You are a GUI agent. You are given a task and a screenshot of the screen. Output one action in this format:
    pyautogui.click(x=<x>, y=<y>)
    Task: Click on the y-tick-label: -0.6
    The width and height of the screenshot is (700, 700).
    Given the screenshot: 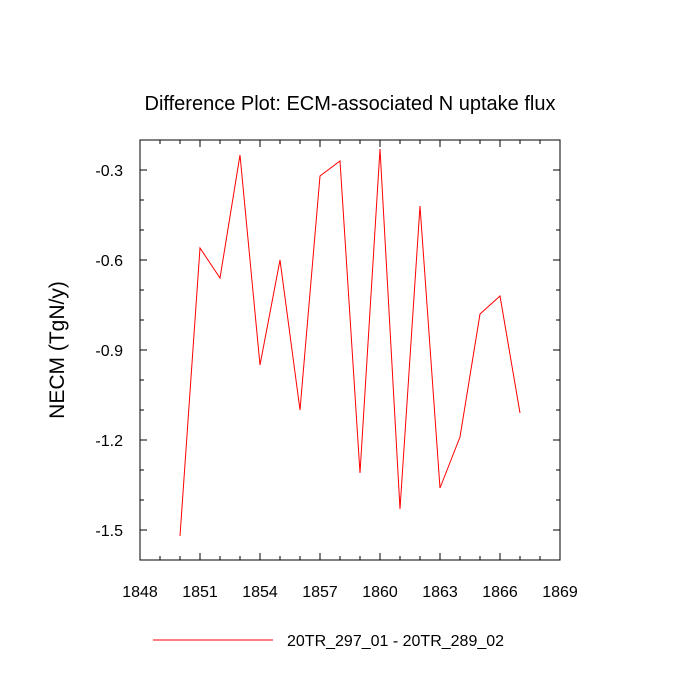 What is the action you would take?
    pyautogui.click(x=109, y=261)
    